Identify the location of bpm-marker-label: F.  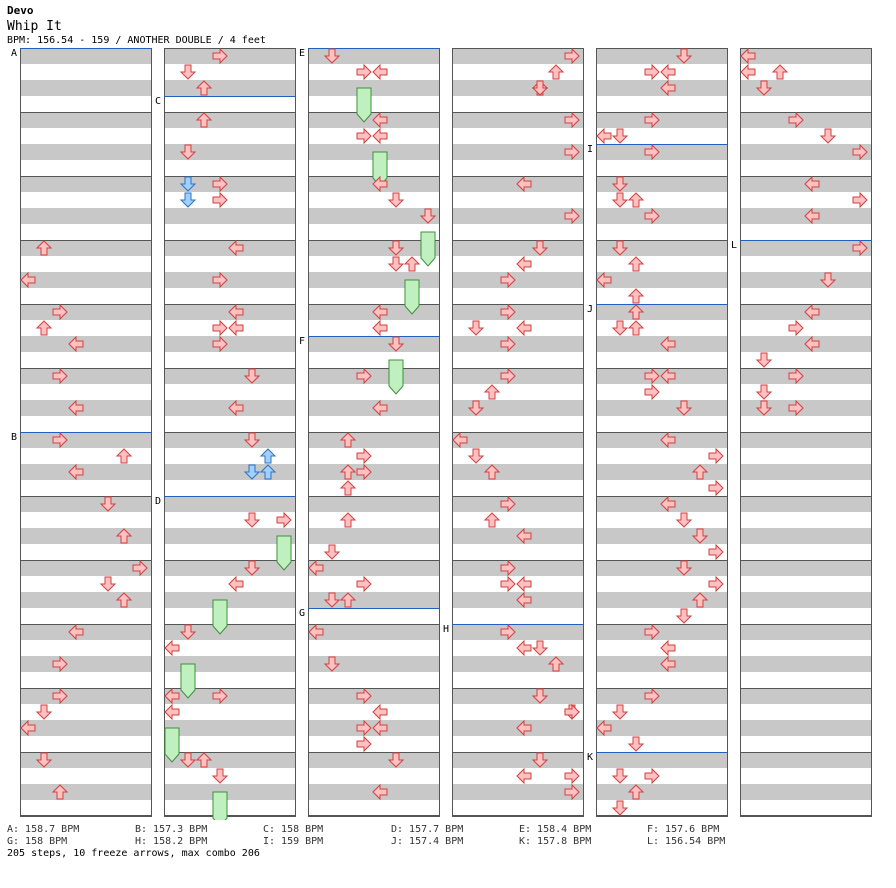
(302, 341).